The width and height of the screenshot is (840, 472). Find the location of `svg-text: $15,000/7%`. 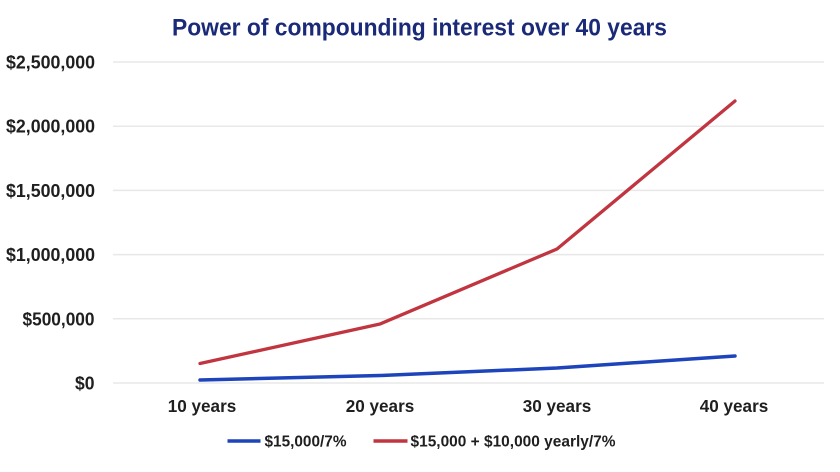

svg-text: $15,000/7% is located at coordinates (306, 442).